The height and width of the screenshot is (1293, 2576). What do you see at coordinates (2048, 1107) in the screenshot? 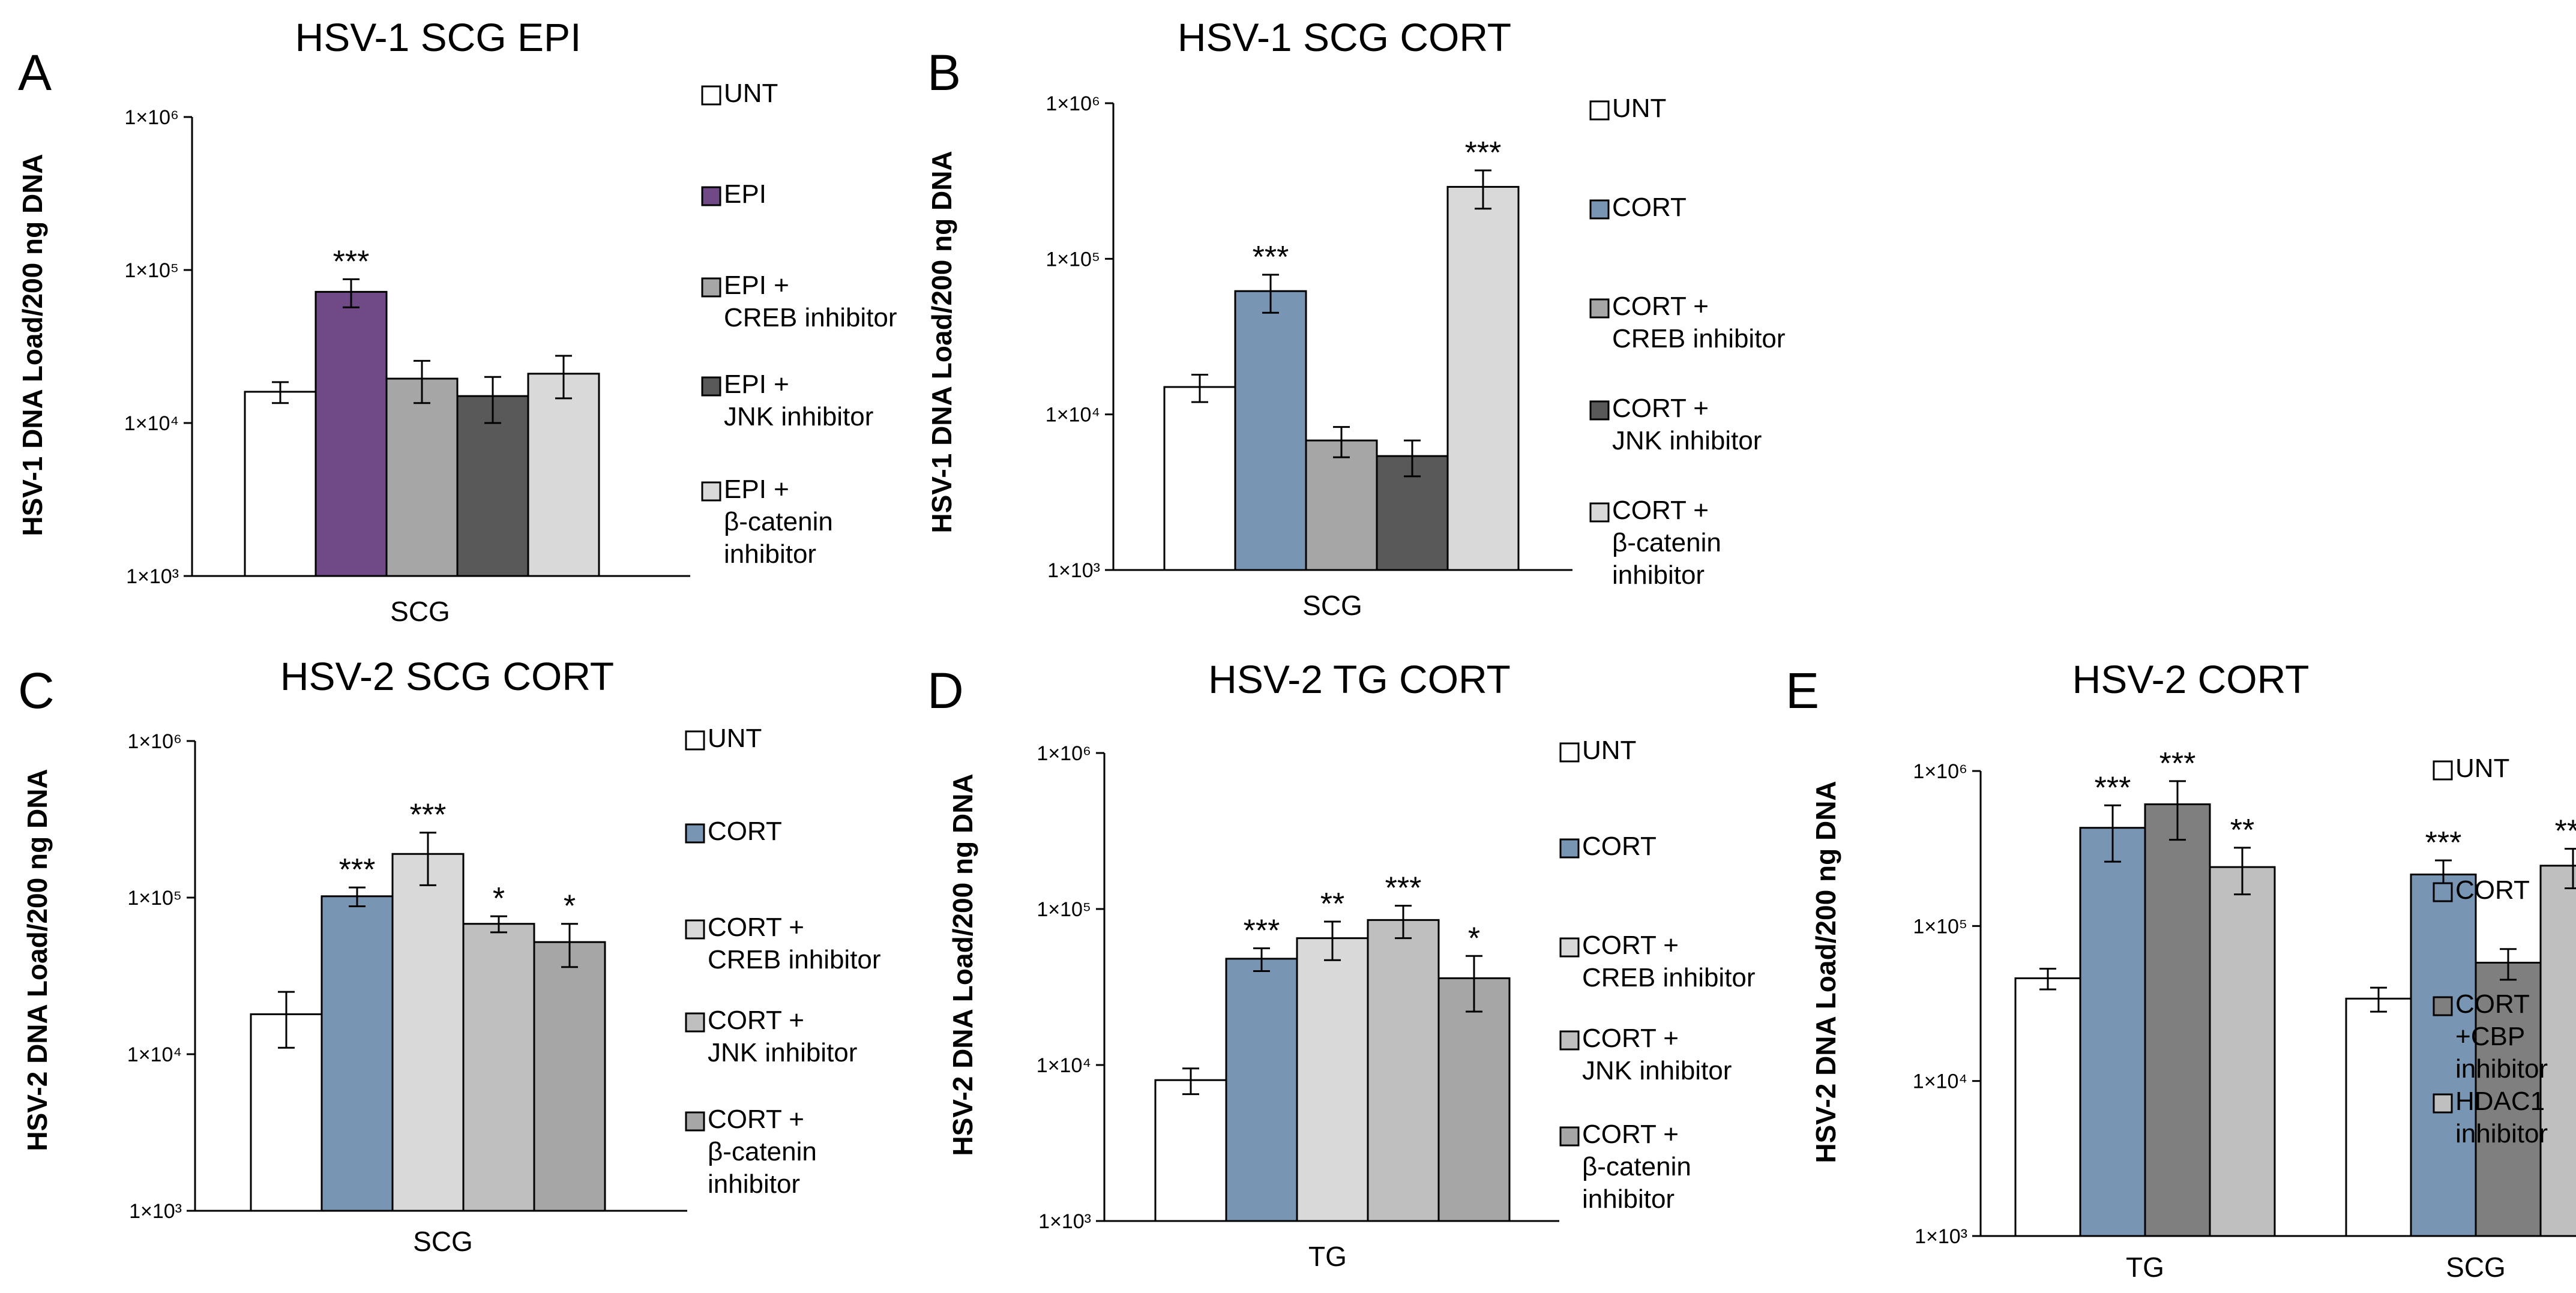
I see `bar-unt-tg` at bounding box center [2048, 1107].